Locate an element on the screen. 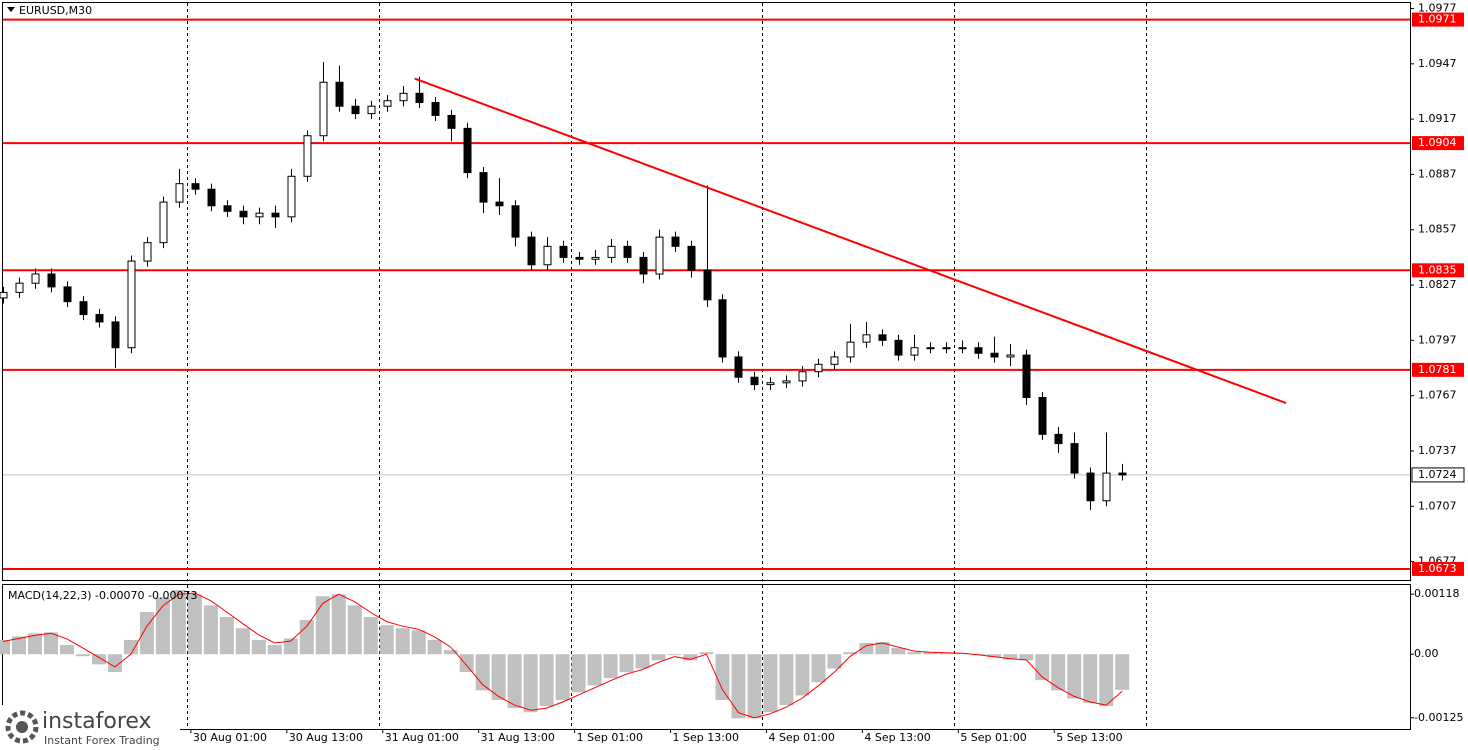 The width and height of the screenshot is (1468, 750). x-tick-label: 1 Sep 13:00 is located at coordinates (706, 737).